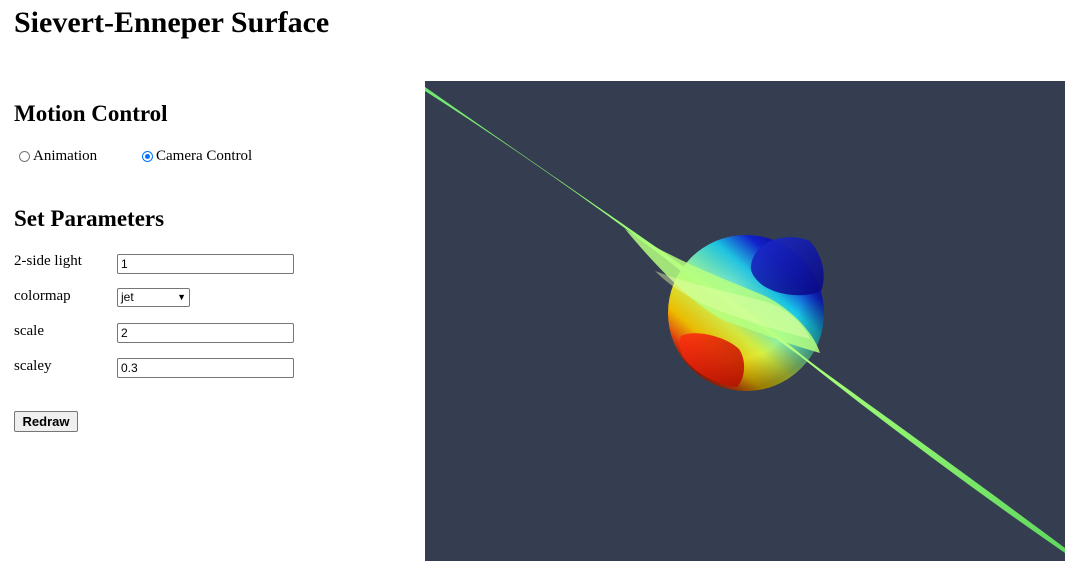 The width and height of the screenshot is (1076, 572). Describe the element at coordinates (29, 331) in the screenshot. I see `scale-label: scale` at that location.